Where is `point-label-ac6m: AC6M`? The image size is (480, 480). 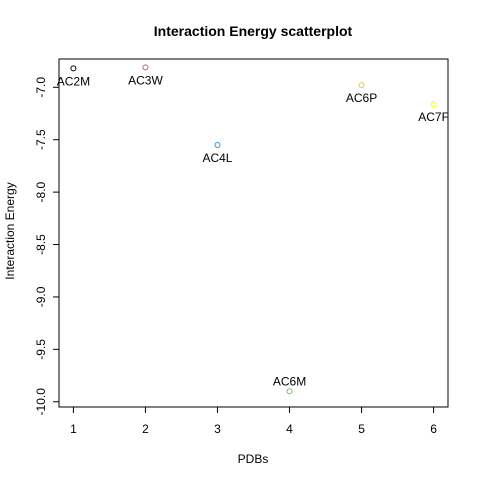 point-label-ac6m: AC6M is located at coordinates (289, 381).